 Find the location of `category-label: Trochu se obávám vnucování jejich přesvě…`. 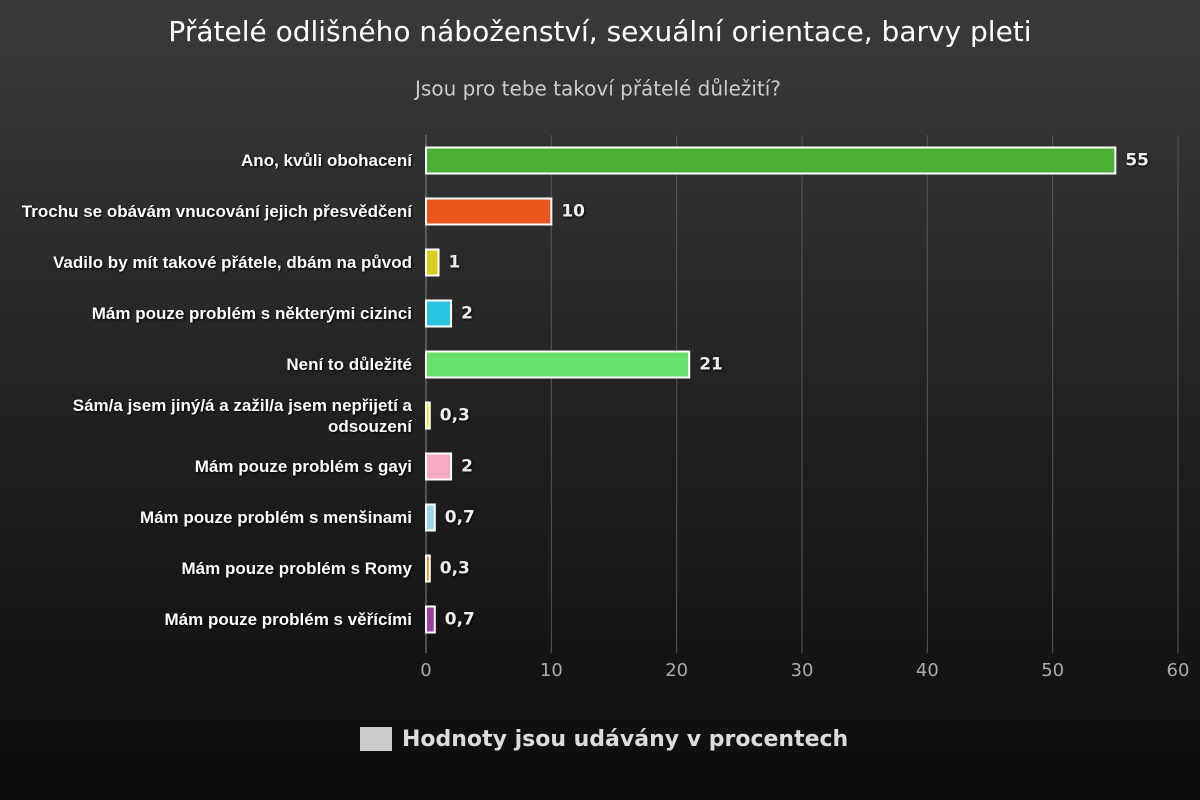

category-label: Trochu se obávám vnucování jejich přesvě… is located at coordinates (216, 211).